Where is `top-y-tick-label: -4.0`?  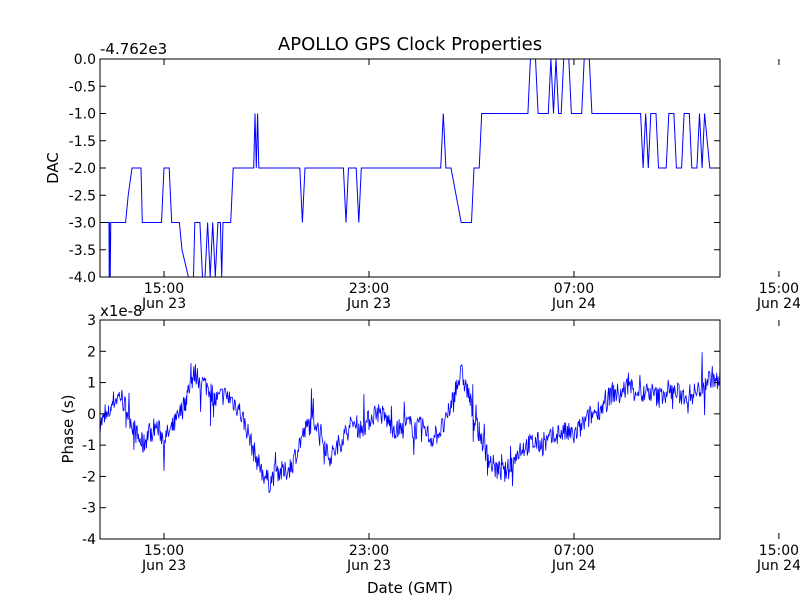 top-y-tick-label: -4.0 is located at coordinates (82, 278).